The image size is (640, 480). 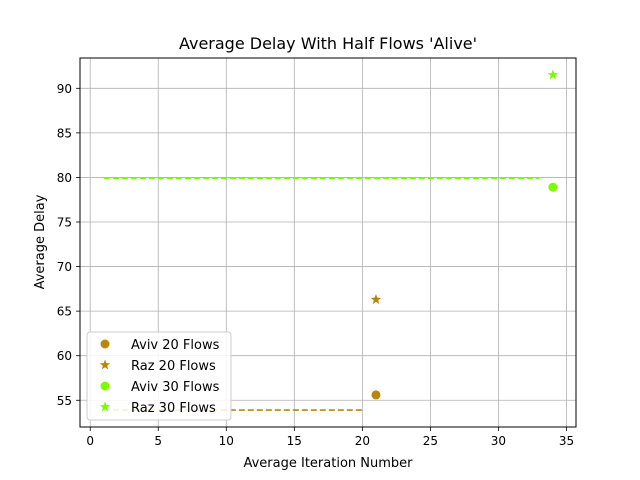 I want to click on y-tick-label: 60, so click(x=64, y=356).